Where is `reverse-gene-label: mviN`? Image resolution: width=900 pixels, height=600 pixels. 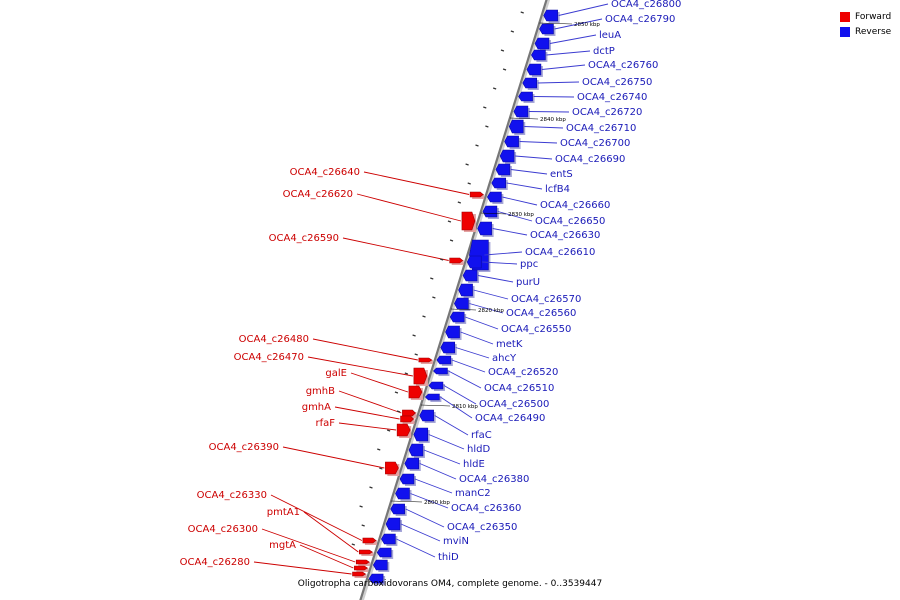 reverse-gene-label: mviN is located at coordinates (456, 541).